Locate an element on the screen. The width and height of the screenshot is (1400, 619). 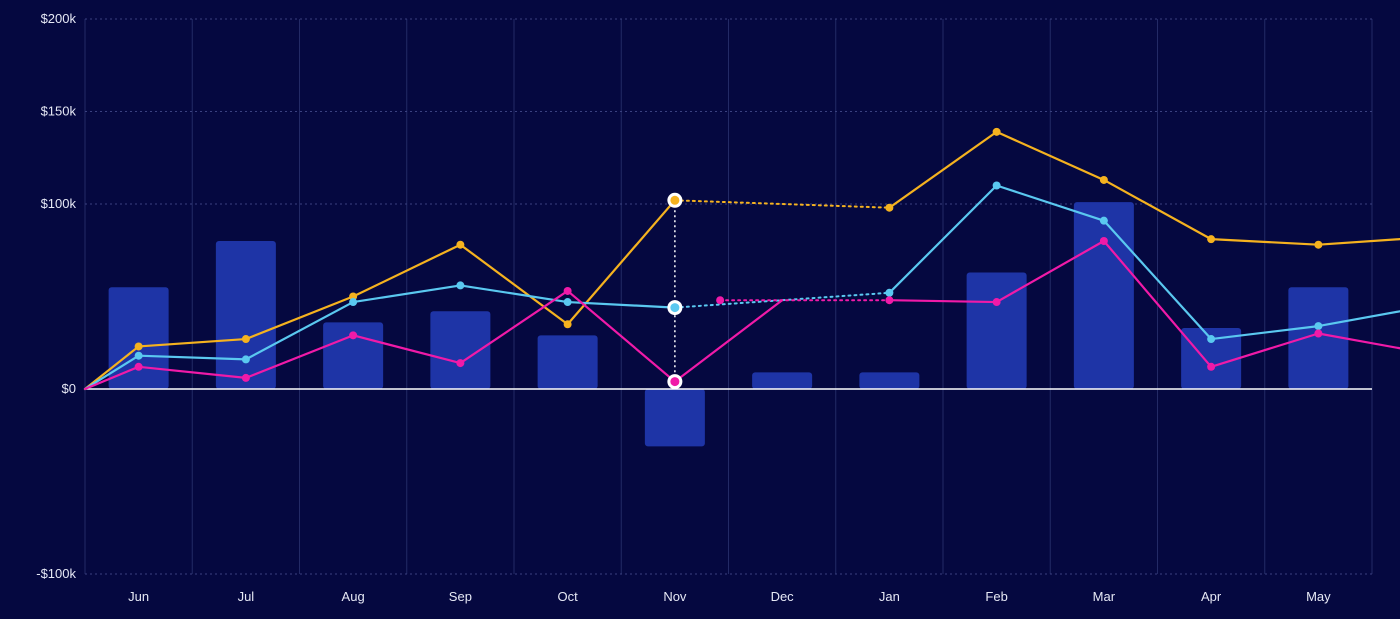
bar-mar is located at coordinates (1103, 295).